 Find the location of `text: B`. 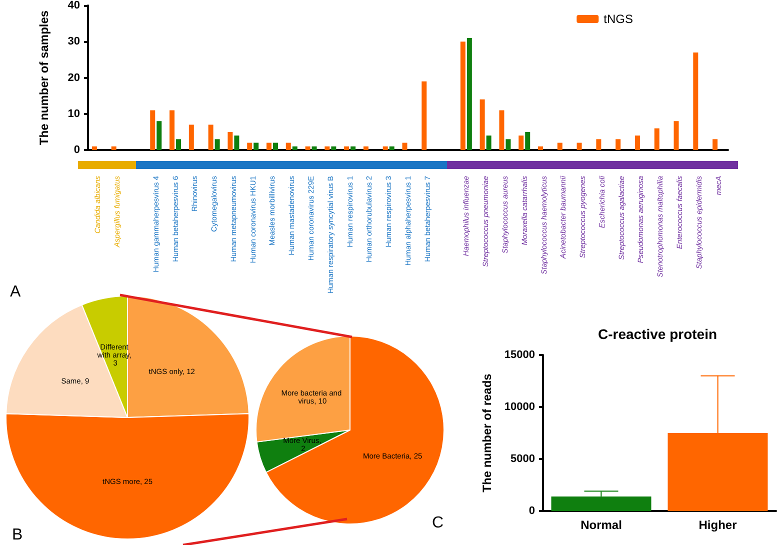

text: B is located at coordinates (17, 535).